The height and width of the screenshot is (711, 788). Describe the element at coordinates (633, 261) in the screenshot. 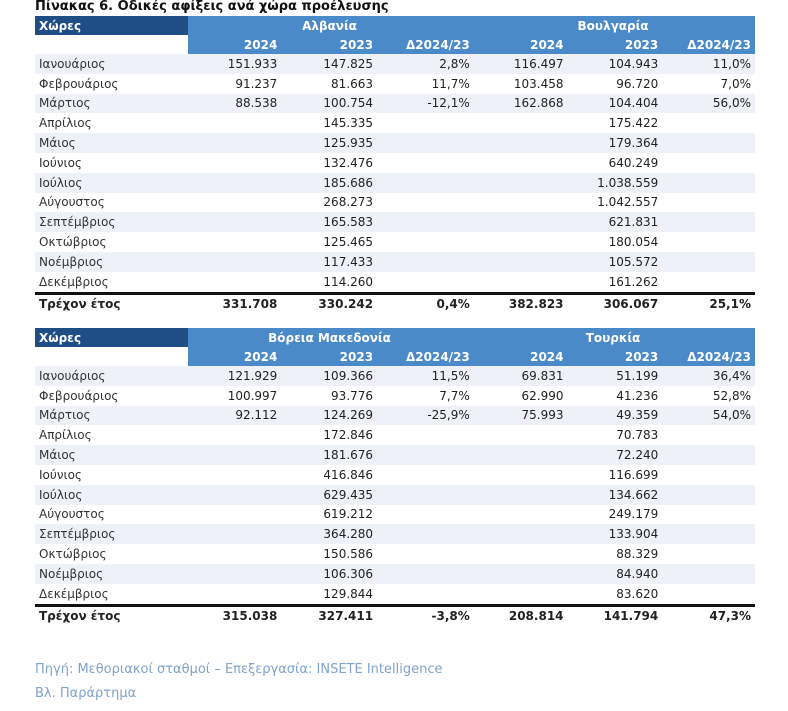

I see `table-cell: 105.572` at that location.